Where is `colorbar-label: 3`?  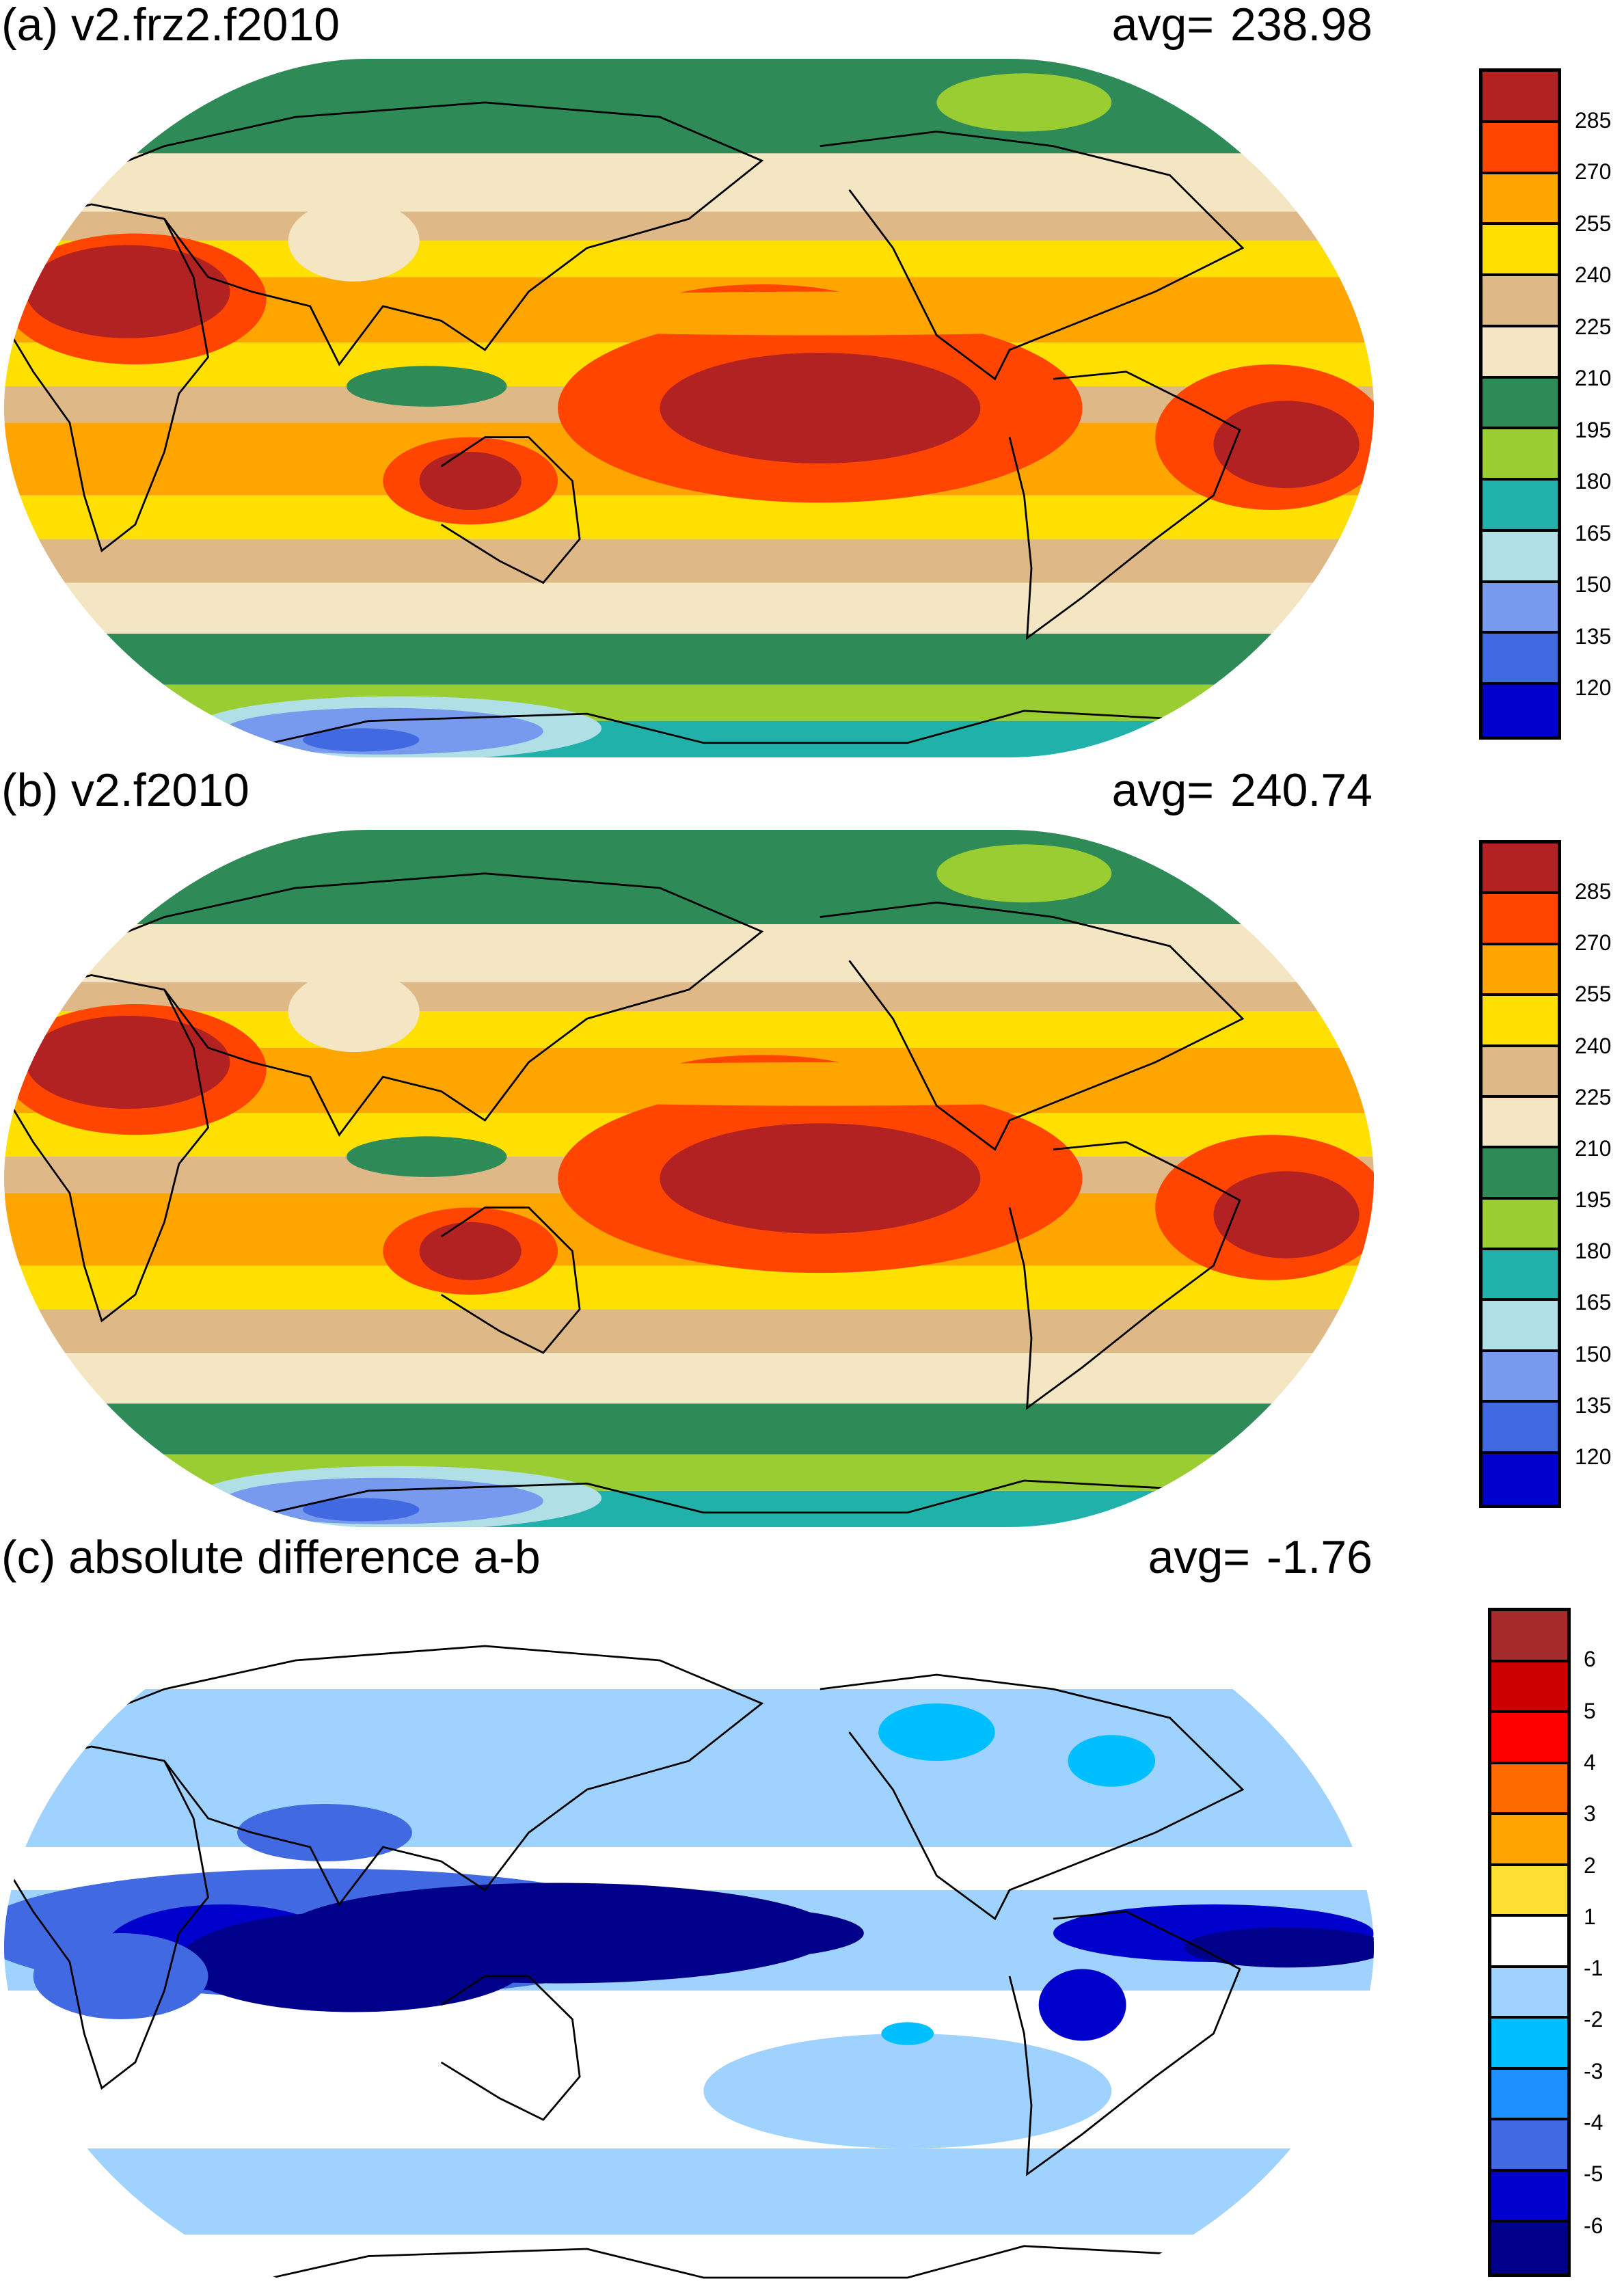
colorbar-label: 3 is located at coordinates (1590, 1813).